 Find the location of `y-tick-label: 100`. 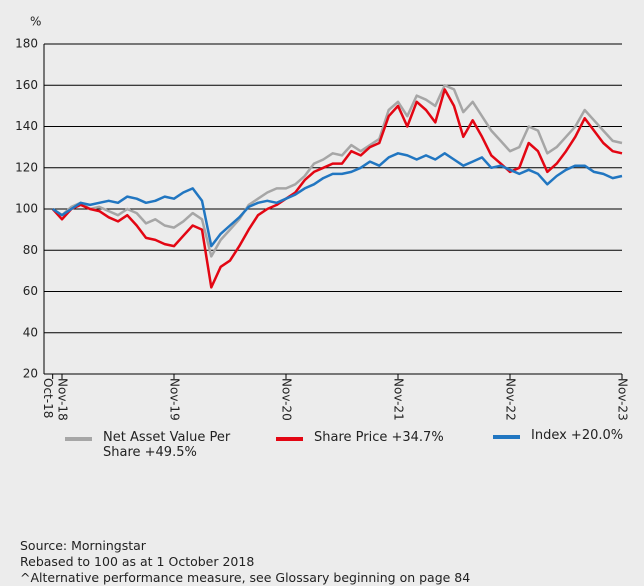

y-tick-label: 100 is located at coordinates (26, 209).